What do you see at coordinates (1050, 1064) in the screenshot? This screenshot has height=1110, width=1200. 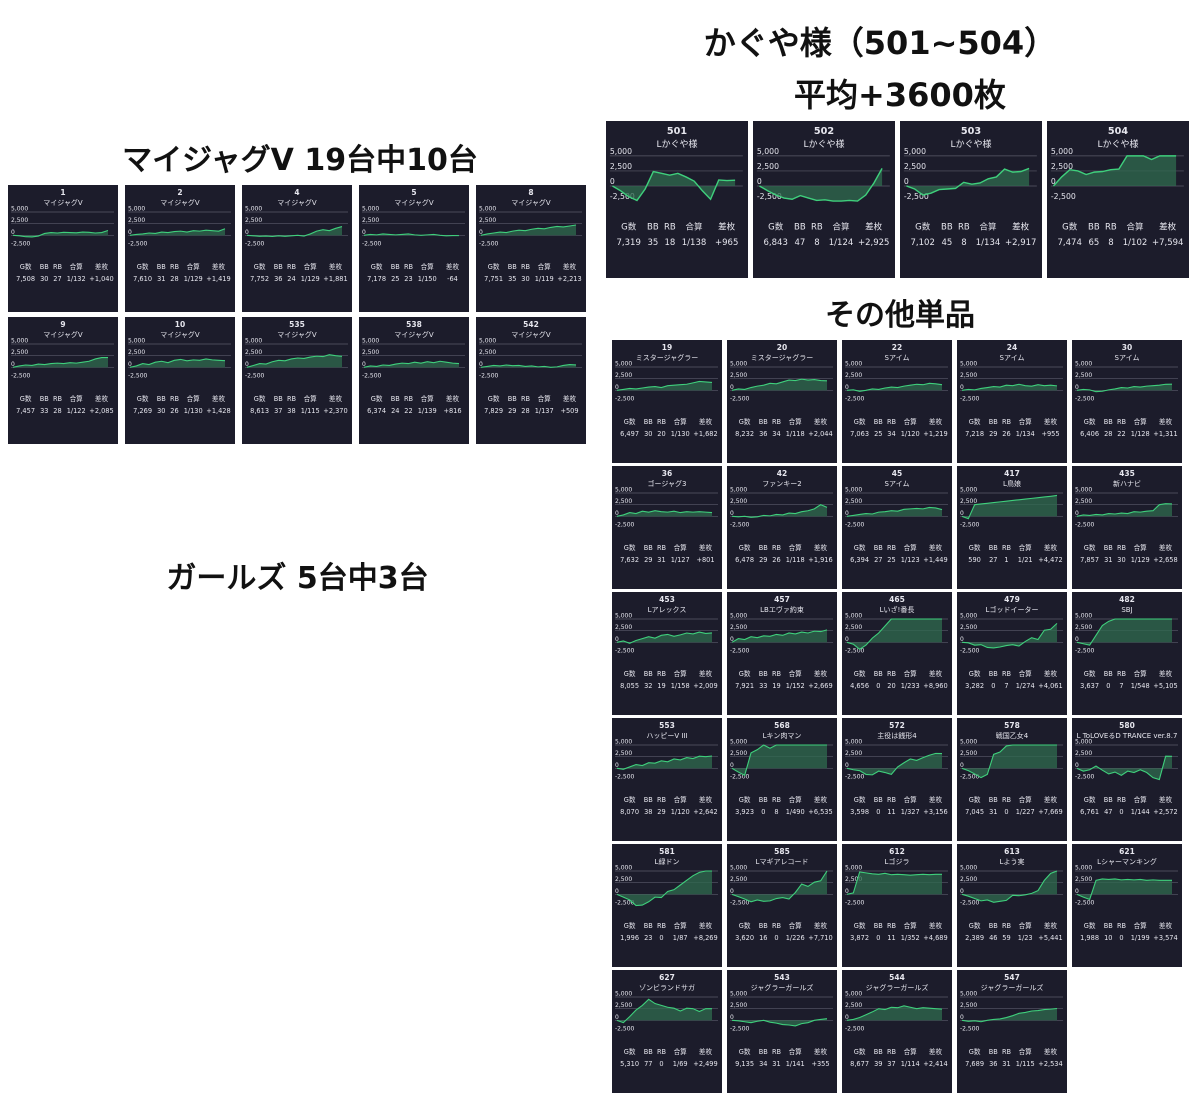 I see `stat-value-samai: +2,534` at bounding box center [1050, 1064].